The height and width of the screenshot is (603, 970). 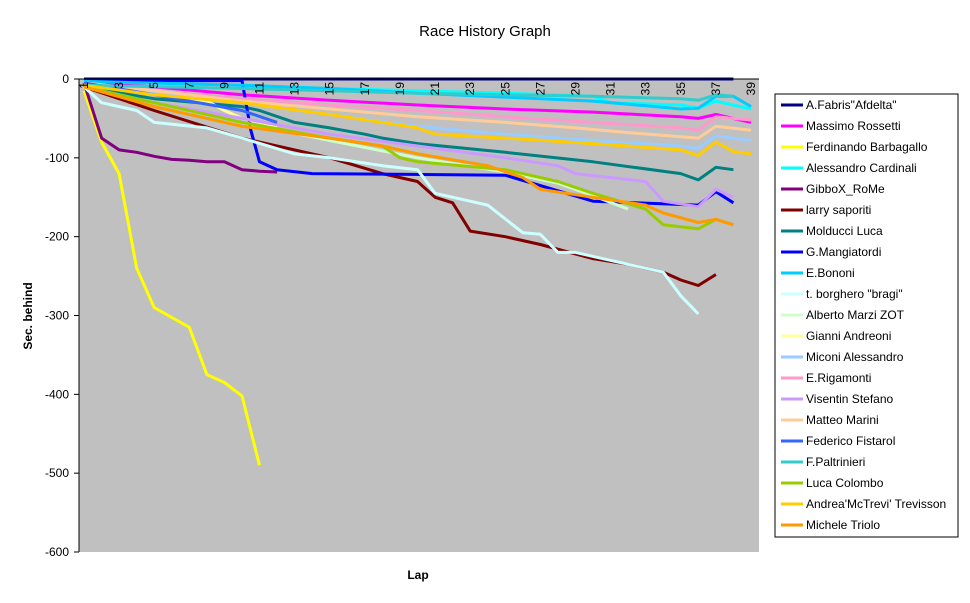 I want to click on x-tick-label: 5, so click(x=154, y=85).